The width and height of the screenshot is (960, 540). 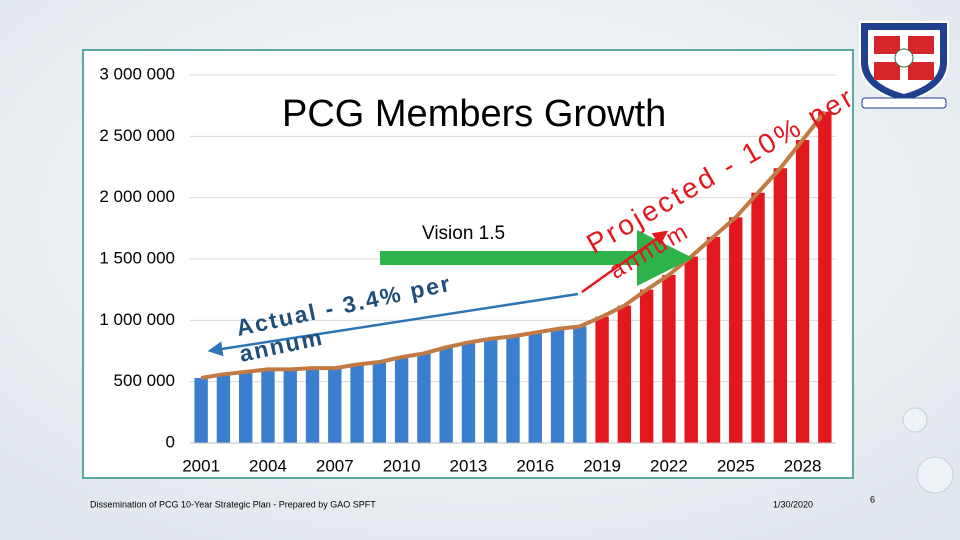 I want to click on actual-arrow, so click(x=393, y=324).